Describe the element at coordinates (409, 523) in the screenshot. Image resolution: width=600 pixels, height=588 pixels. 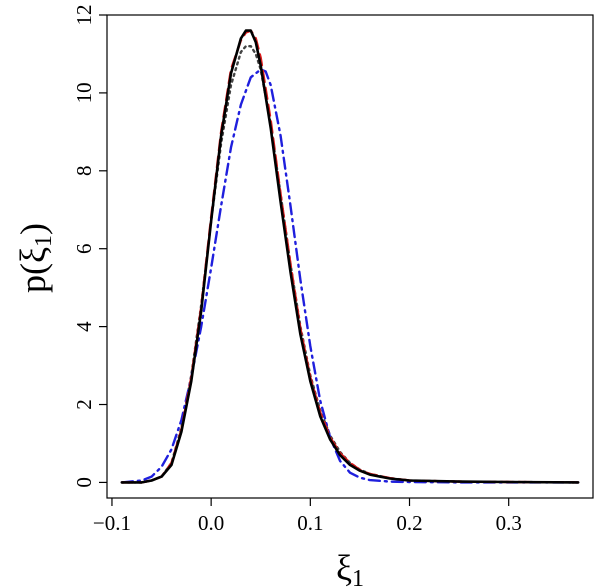
I see `x-tick-label: 0.2` at that location.